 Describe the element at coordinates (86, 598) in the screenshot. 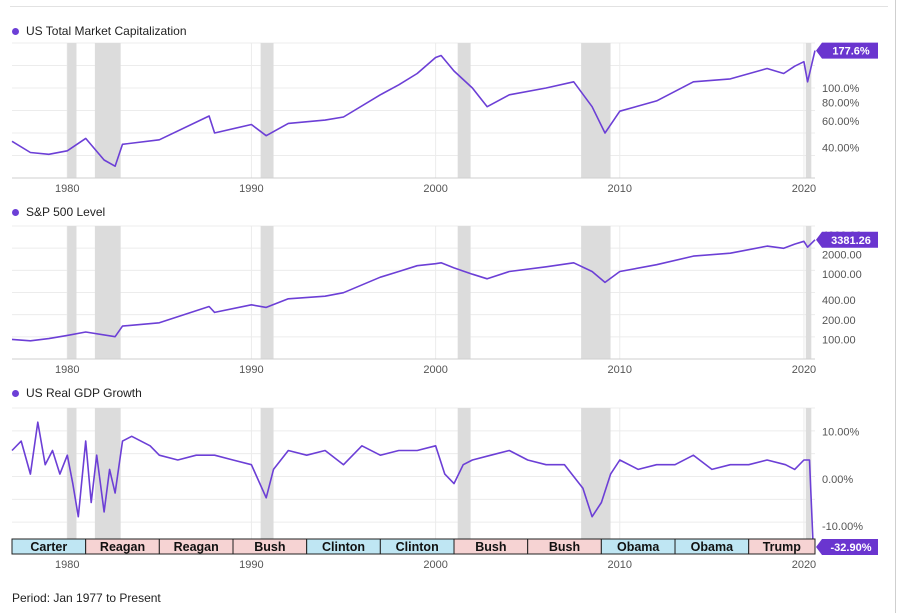

I see `period-label: Period: Jan 1977 to Present` at that location.